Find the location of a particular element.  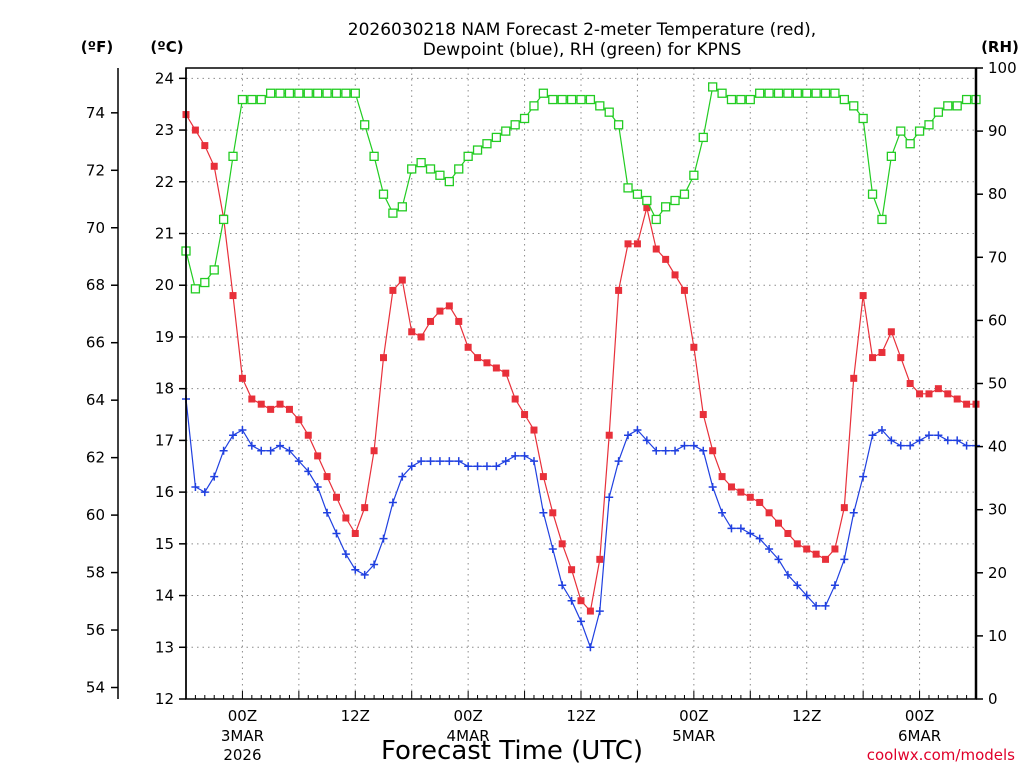

x-tick-label-6: 00Z is located at coordinates (919, 716).